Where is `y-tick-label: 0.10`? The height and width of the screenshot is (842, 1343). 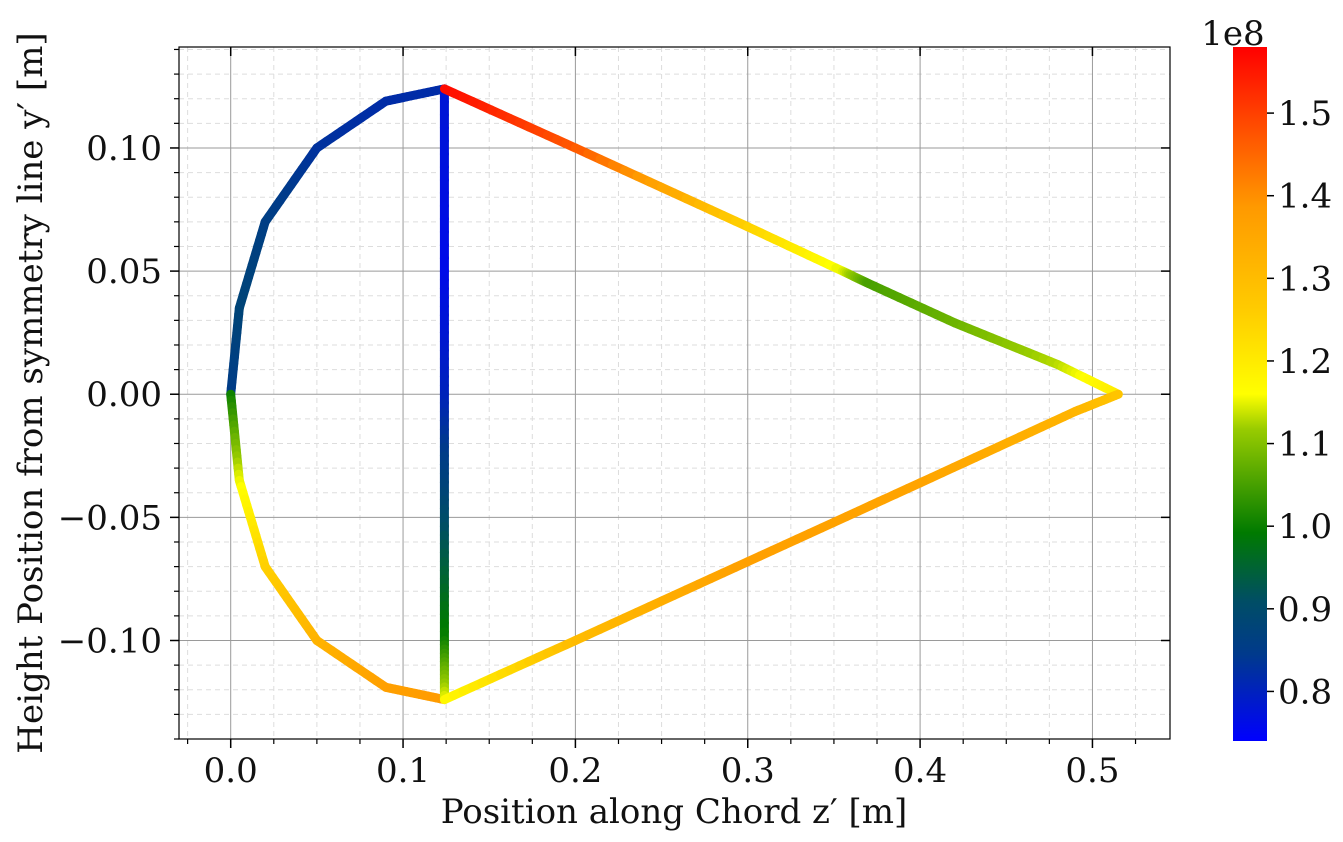 y-tick-label: 0.10 is located at coordinates (124, 149).